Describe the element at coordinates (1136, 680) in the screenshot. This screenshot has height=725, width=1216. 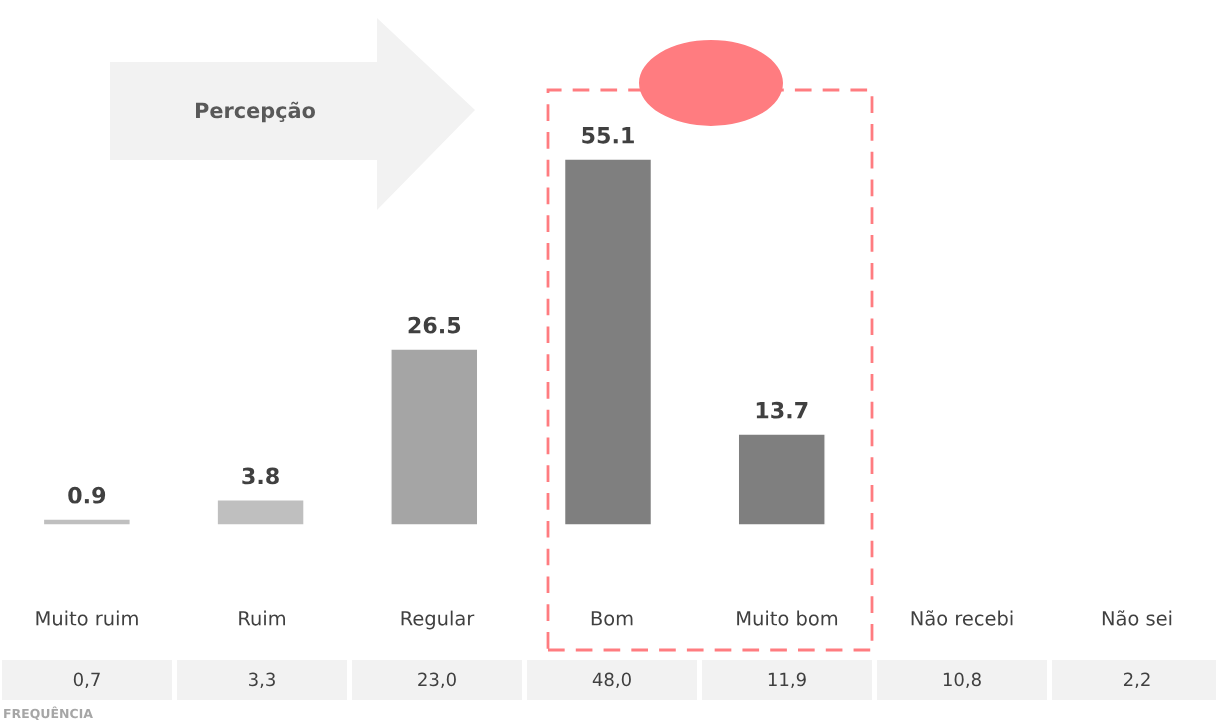
I see `text: 2,2` at that location.